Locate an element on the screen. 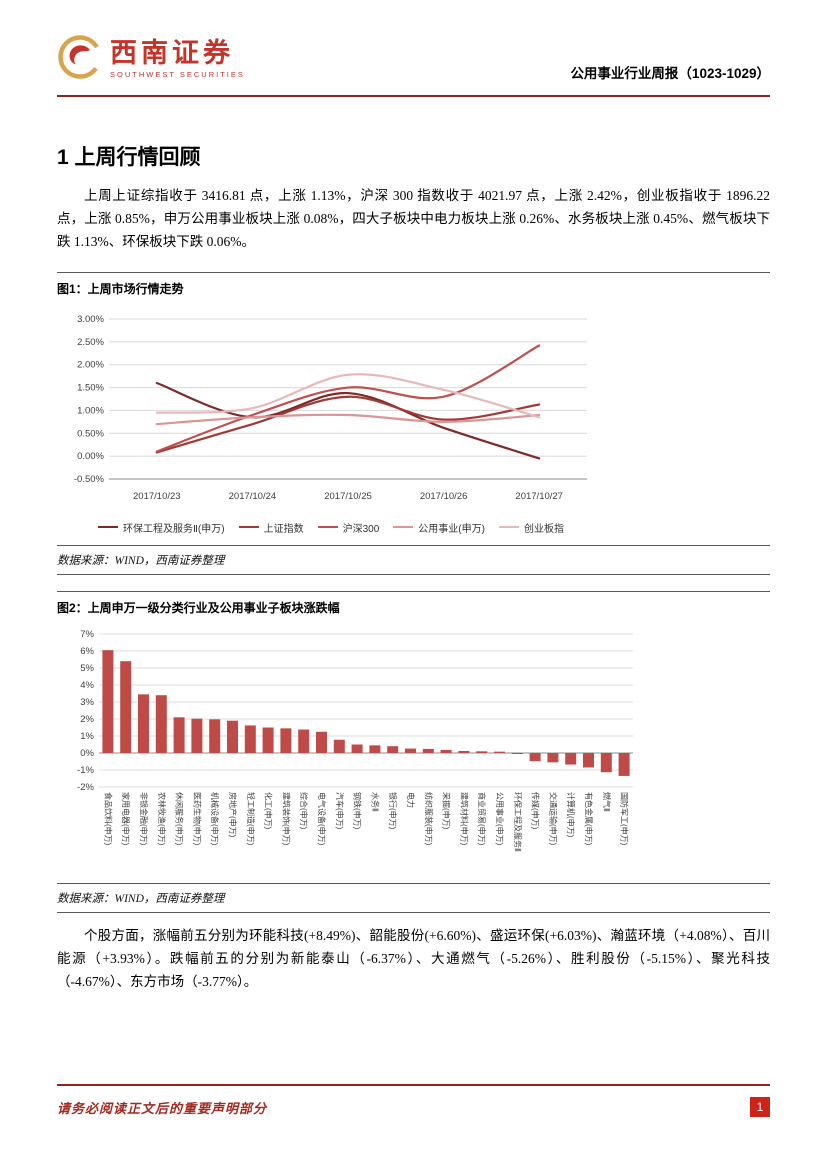  svg-text: 2017/10/25 is located at coordinates (348, 496).